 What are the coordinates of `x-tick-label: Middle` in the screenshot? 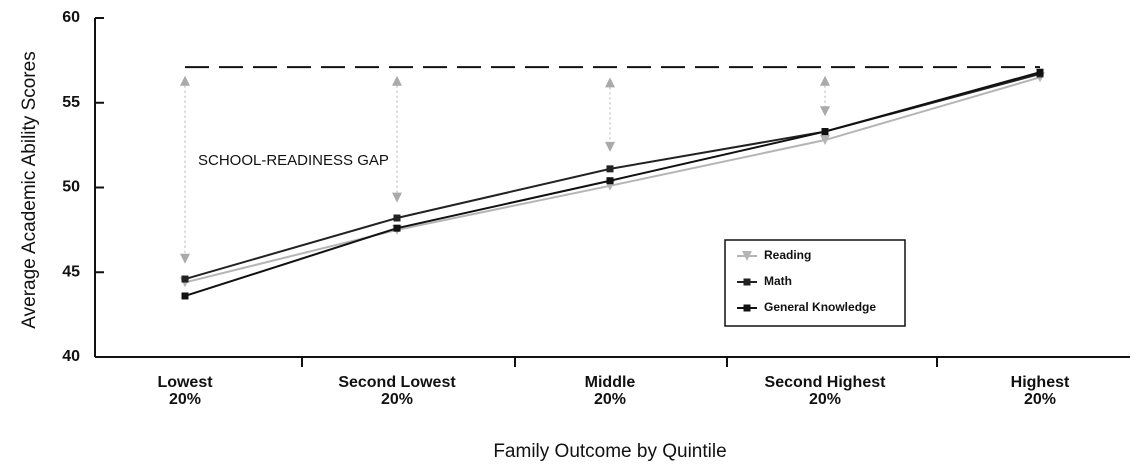 It's located at (610, 382).